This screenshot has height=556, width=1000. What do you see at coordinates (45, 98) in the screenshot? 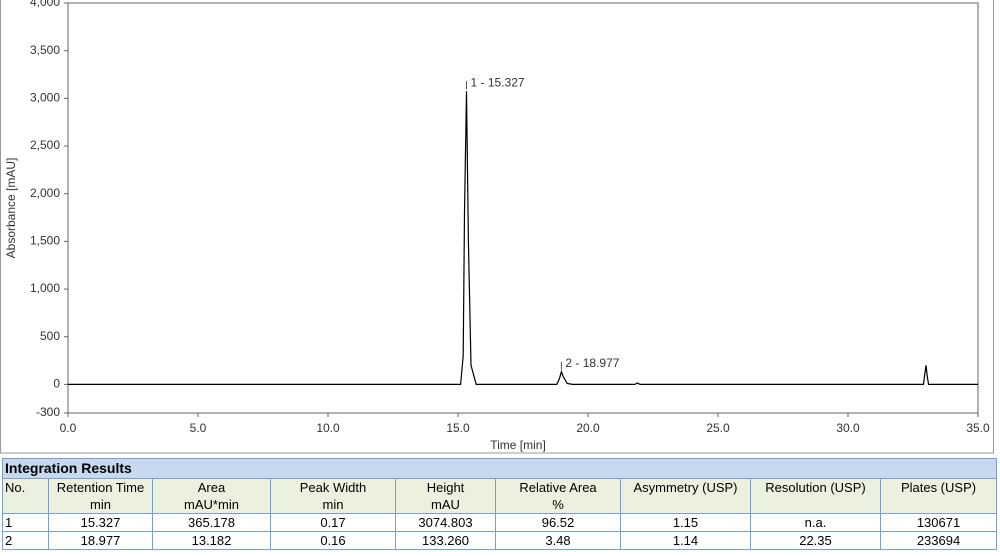
I see `y-tick-label: 3,000` at bounding box center [45, 98].